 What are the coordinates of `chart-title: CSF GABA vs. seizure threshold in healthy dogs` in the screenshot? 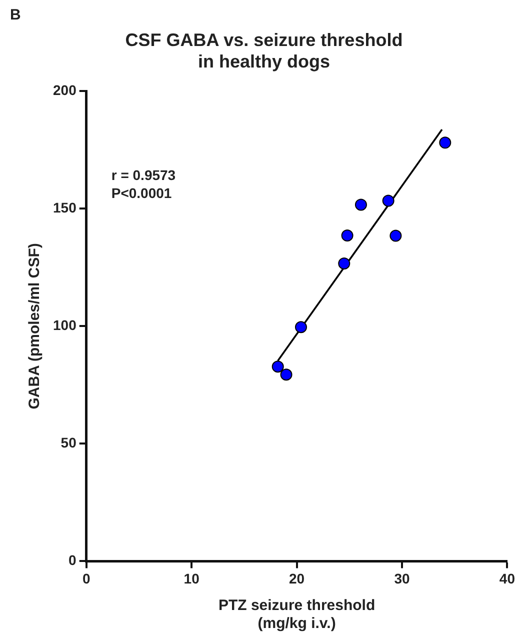 It's located at (264, 51).